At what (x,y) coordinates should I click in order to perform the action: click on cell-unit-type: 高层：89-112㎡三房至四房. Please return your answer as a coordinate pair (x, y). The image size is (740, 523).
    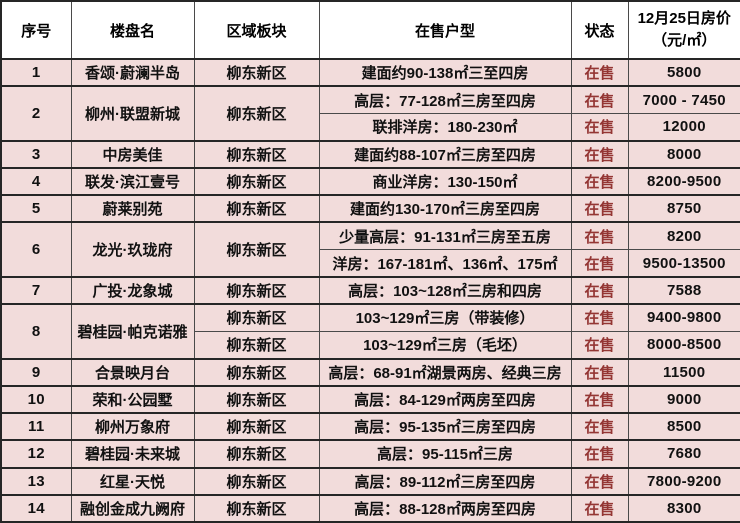
    Looking at the image, I should click on (445, 481).